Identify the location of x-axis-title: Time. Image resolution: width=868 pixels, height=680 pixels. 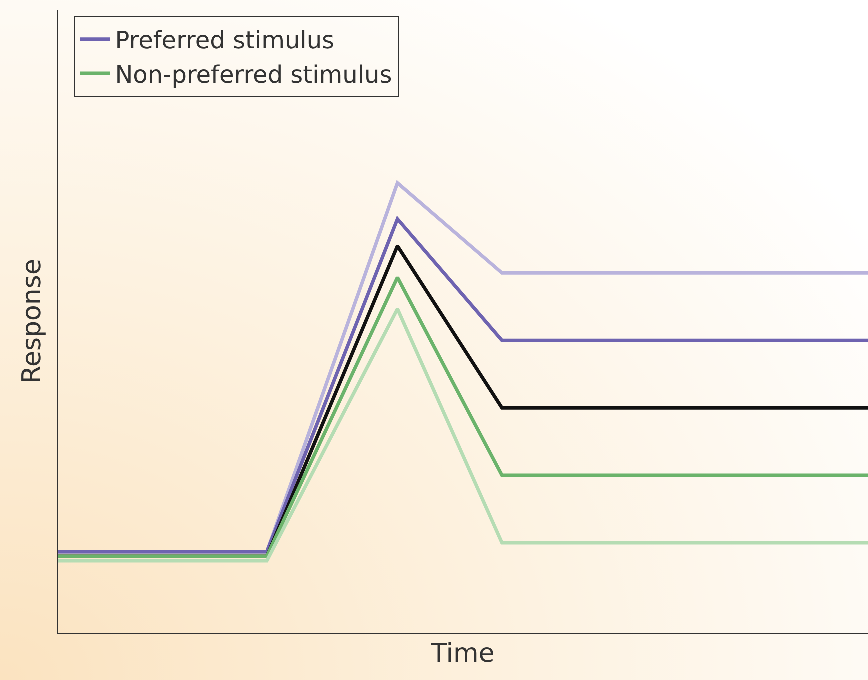
(462, 654).